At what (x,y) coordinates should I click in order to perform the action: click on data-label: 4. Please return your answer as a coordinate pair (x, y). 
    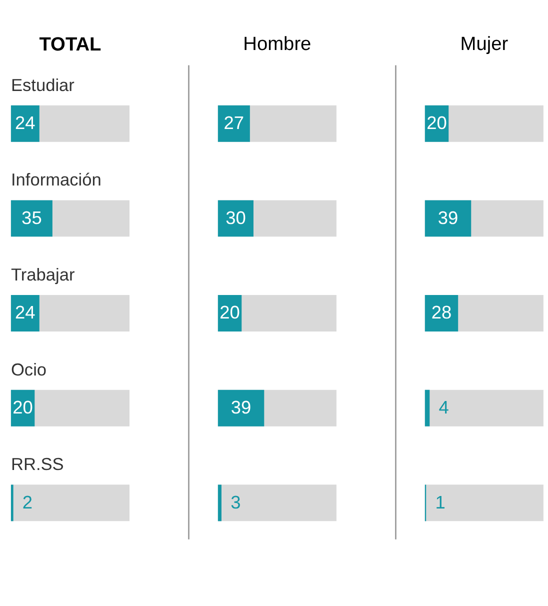
    Looking at the image, I should click on (443, 407).